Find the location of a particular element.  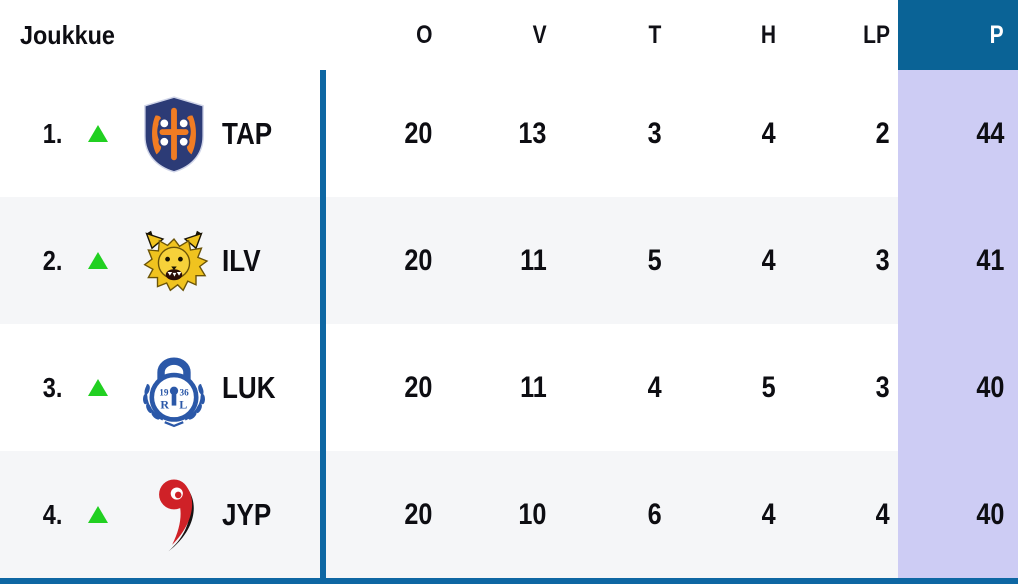

cell-extra-points: 2 is located at coordinates (841, 133).